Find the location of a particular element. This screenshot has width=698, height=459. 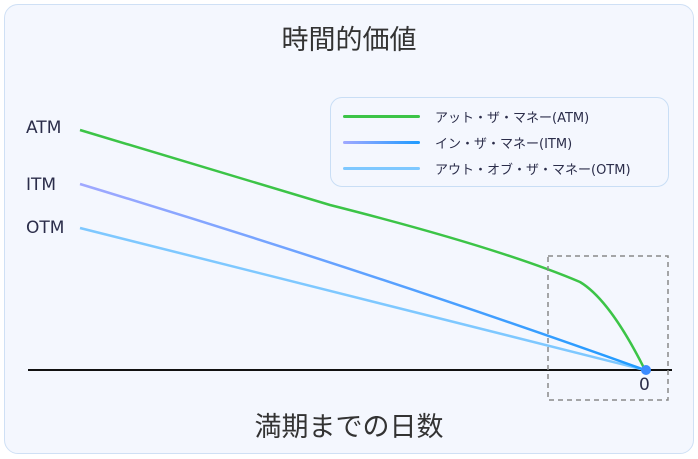

legend-swatch-otm is located at coordinates (381, 168).